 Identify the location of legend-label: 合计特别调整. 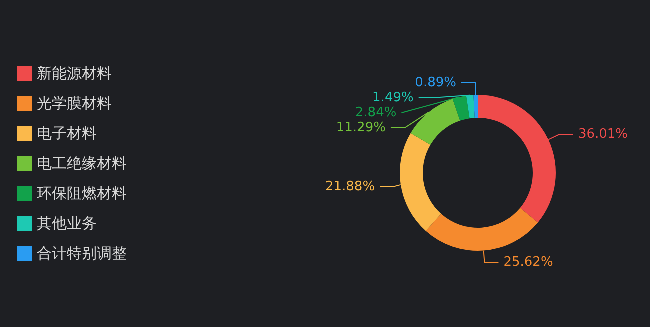
(82, 253).